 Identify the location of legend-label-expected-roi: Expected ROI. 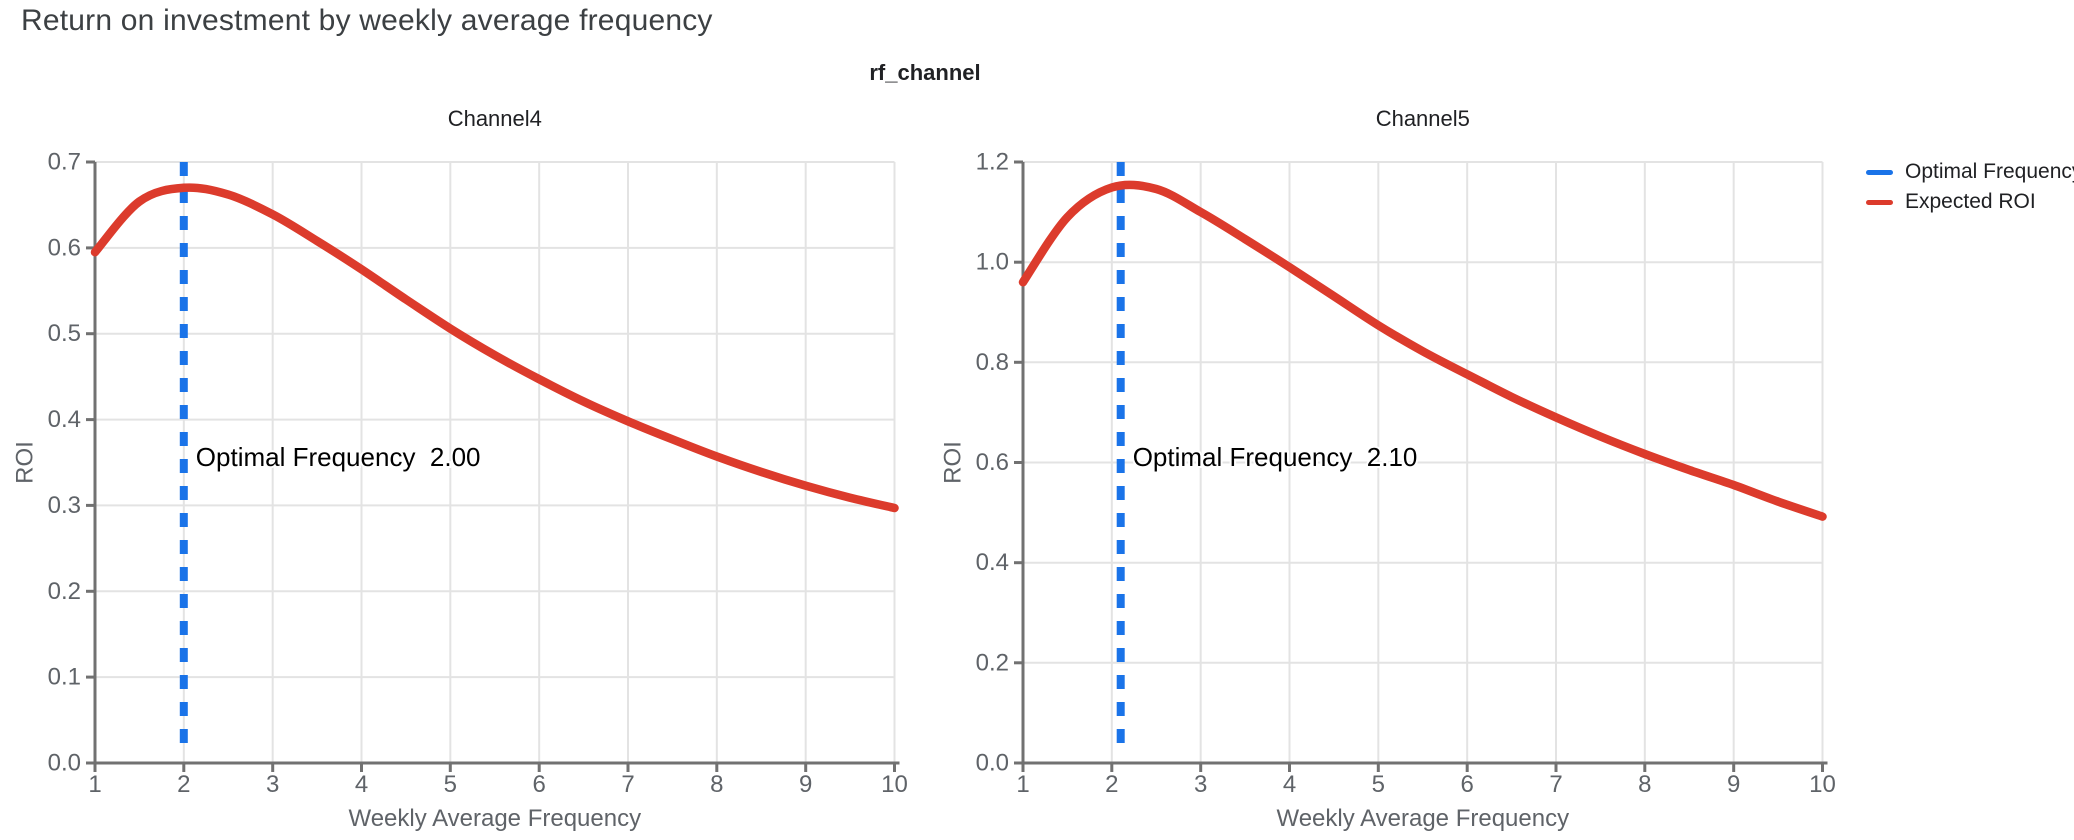
(1970, 201).